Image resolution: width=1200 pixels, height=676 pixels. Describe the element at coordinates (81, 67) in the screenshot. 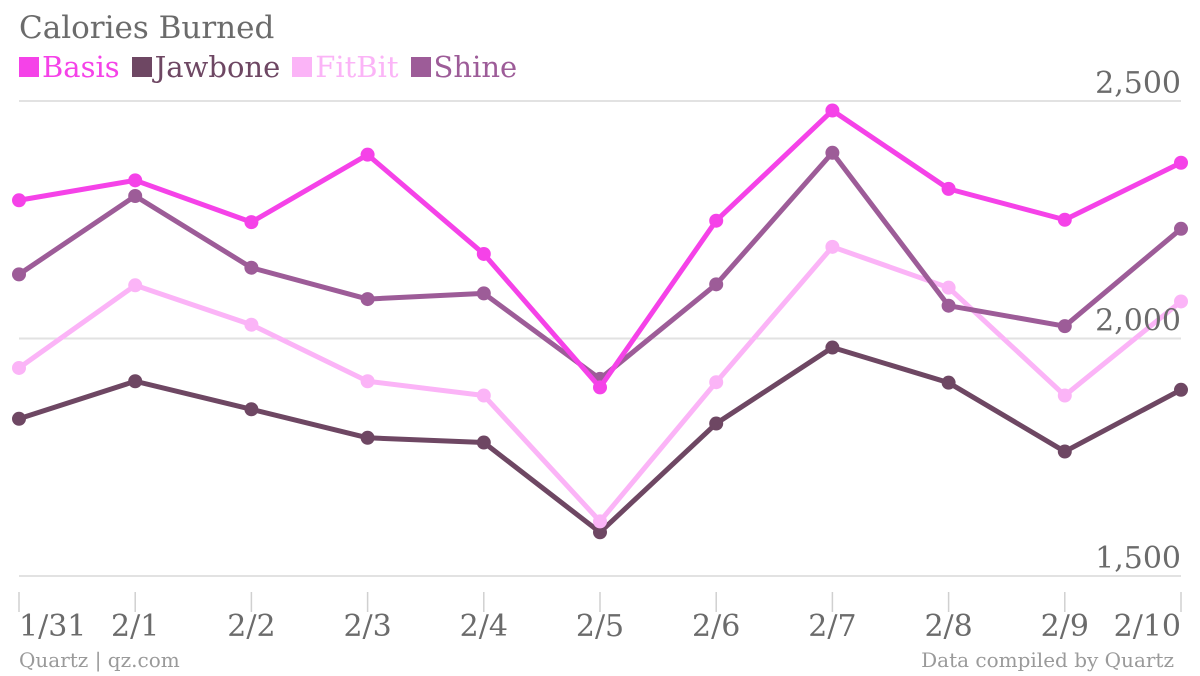

I see `legend-label-basis: Basis` at that location.